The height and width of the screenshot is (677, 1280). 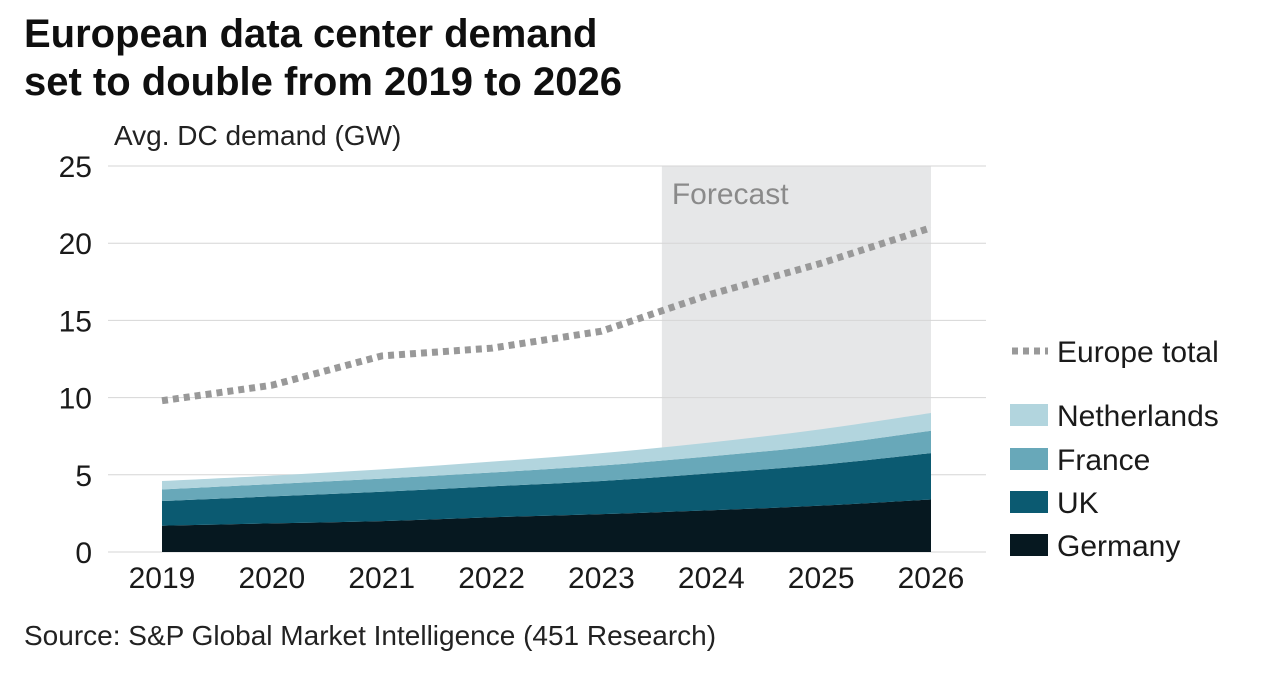 I want to click on forecast-label: Forecast, so click(x=730, y=194).